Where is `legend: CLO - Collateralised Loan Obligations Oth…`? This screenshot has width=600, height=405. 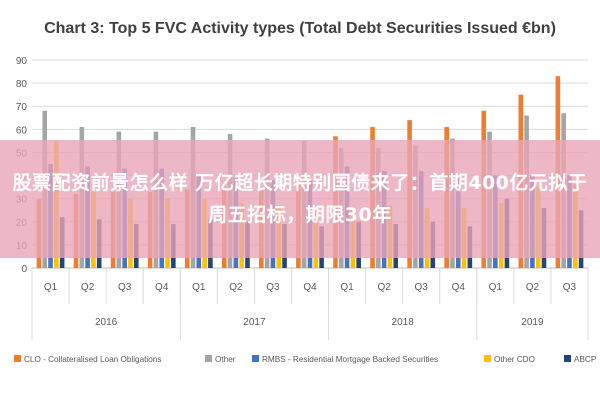
legend: CLO - Collateralised Loan Obligations Oth… is located at coordinates (305, 359).